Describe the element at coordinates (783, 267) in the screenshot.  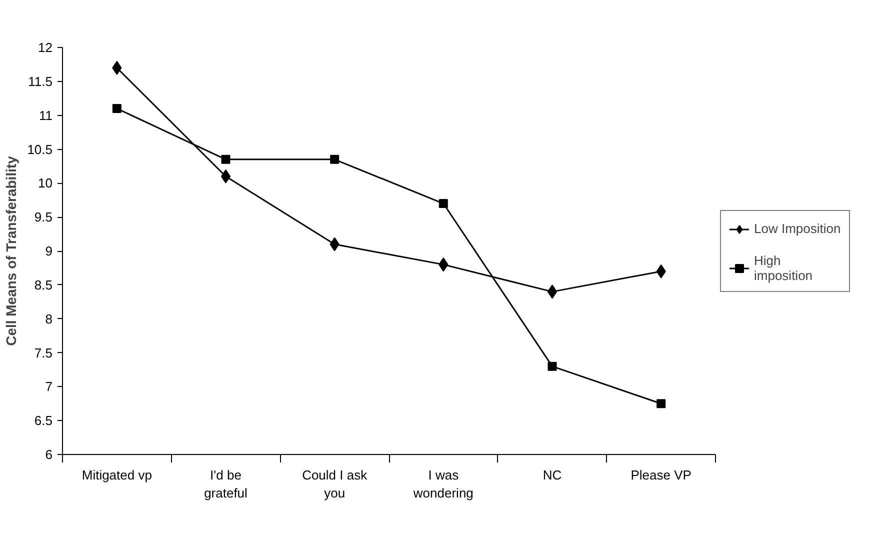
I see `legend-label: High imposition` at that location.